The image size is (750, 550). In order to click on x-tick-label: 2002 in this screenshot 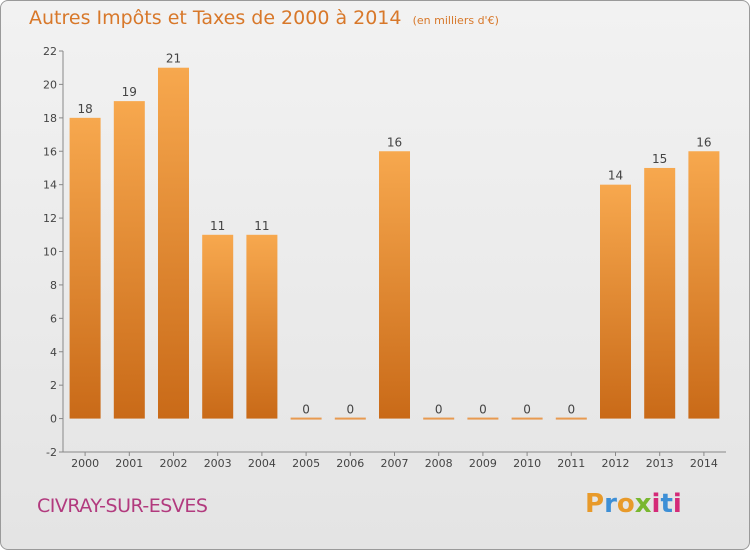, I will do `click(174, 463)`.